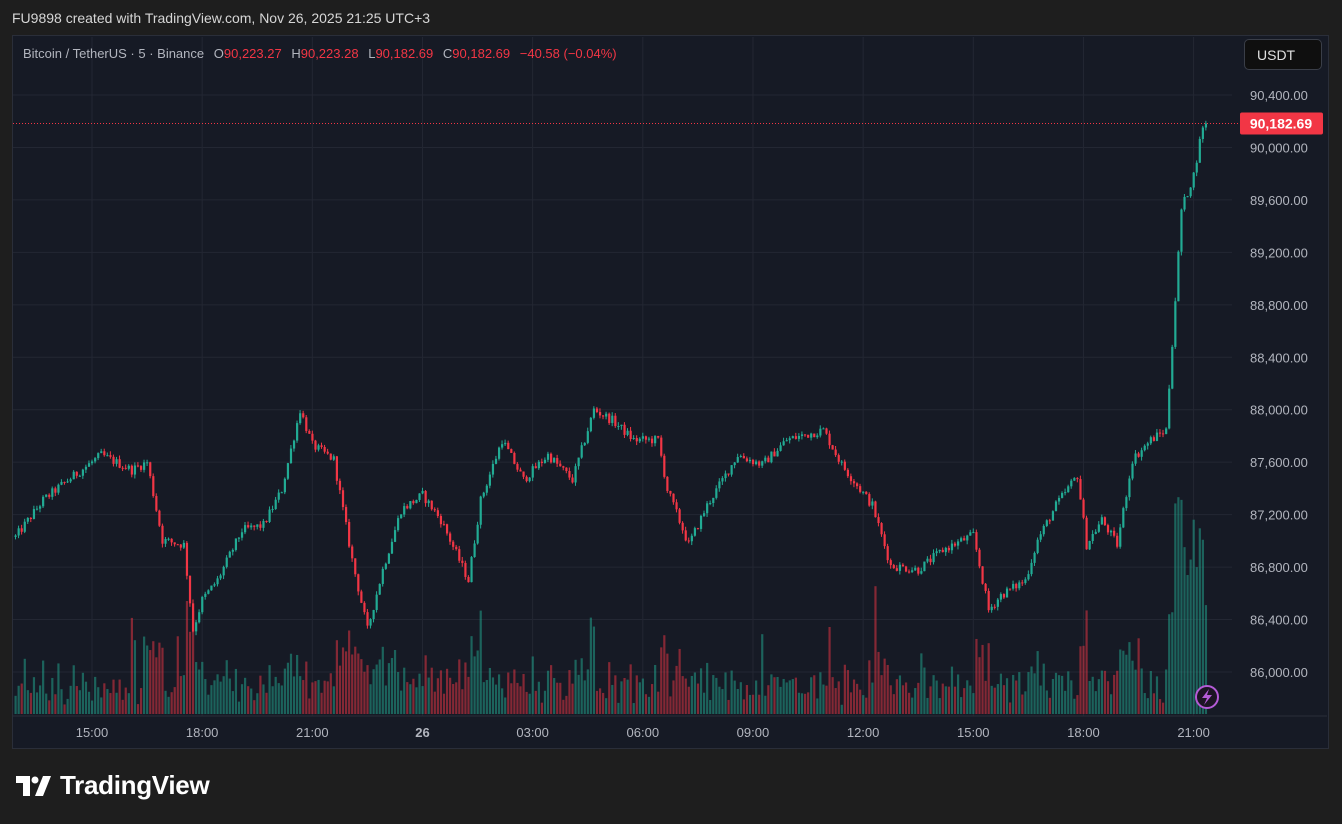 The image size is (1342, 824). I want to click on time-tick-label: 03:00, so click(532, 732).